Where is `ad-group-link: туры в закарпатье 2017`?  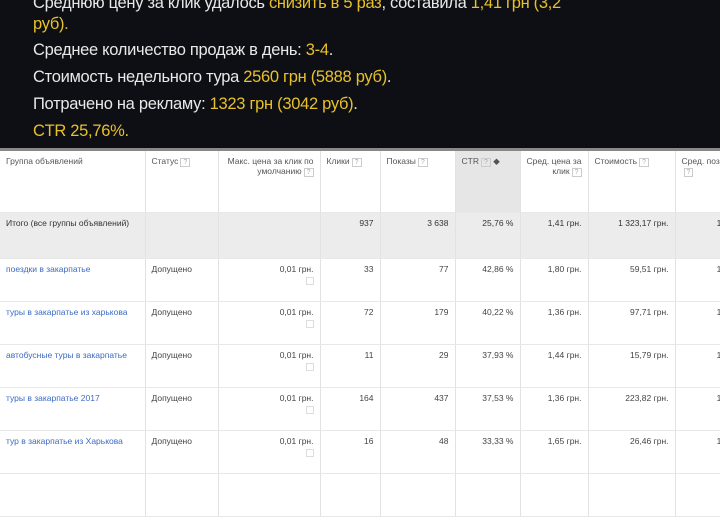 ad-group-link: туры в закарпатье 2017 is located at coordinates (53, 397).